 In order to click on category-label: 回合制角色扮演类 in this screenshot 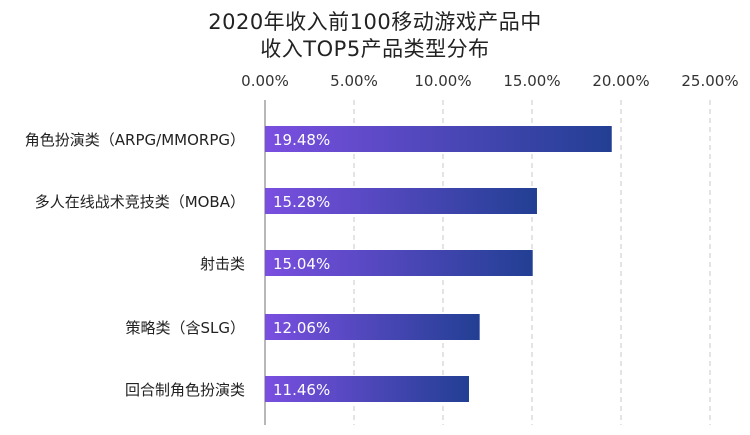, I will do `click(185, 390)`.